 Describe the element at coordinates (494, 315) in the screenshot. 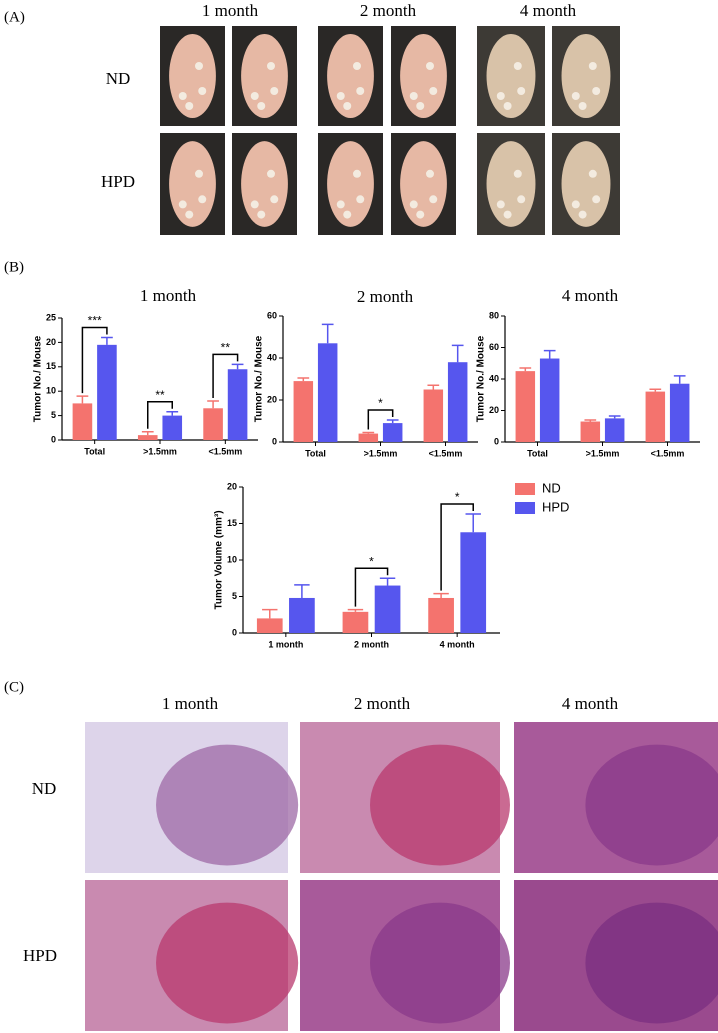

I see `y-tick-label: 80` at that location.